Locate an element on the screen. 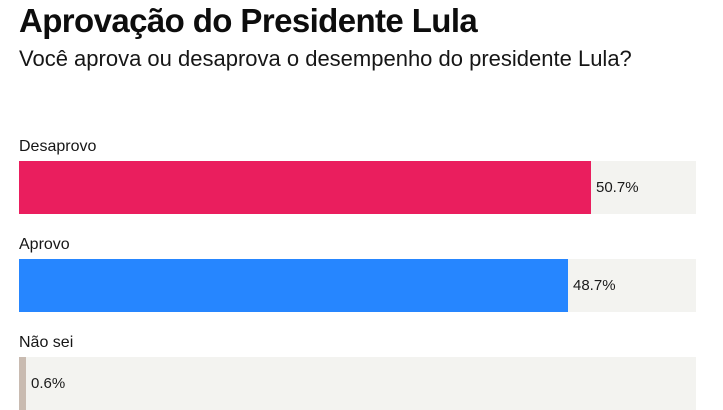 The height and width of the screenshot is (410, 723). bar-label-aprovo: Aprovo is located at coordinates (44, 244).